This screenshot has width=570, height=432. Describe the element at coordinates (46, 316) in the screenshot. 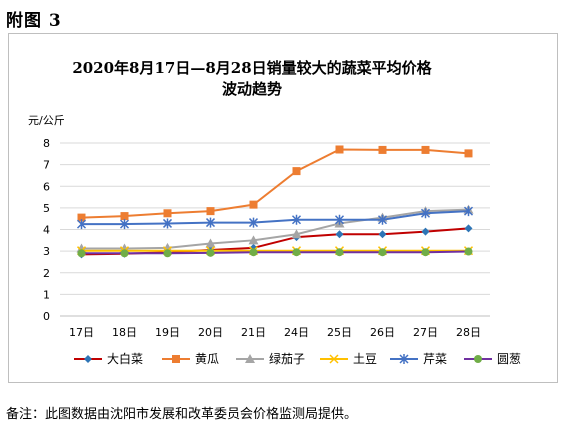

I see `y-tick-label: 0` at that location.